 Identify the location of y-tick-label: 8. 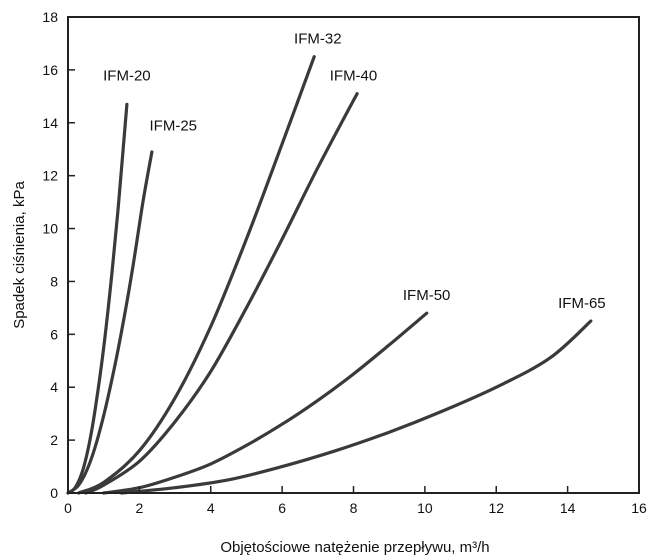
(54, 281).